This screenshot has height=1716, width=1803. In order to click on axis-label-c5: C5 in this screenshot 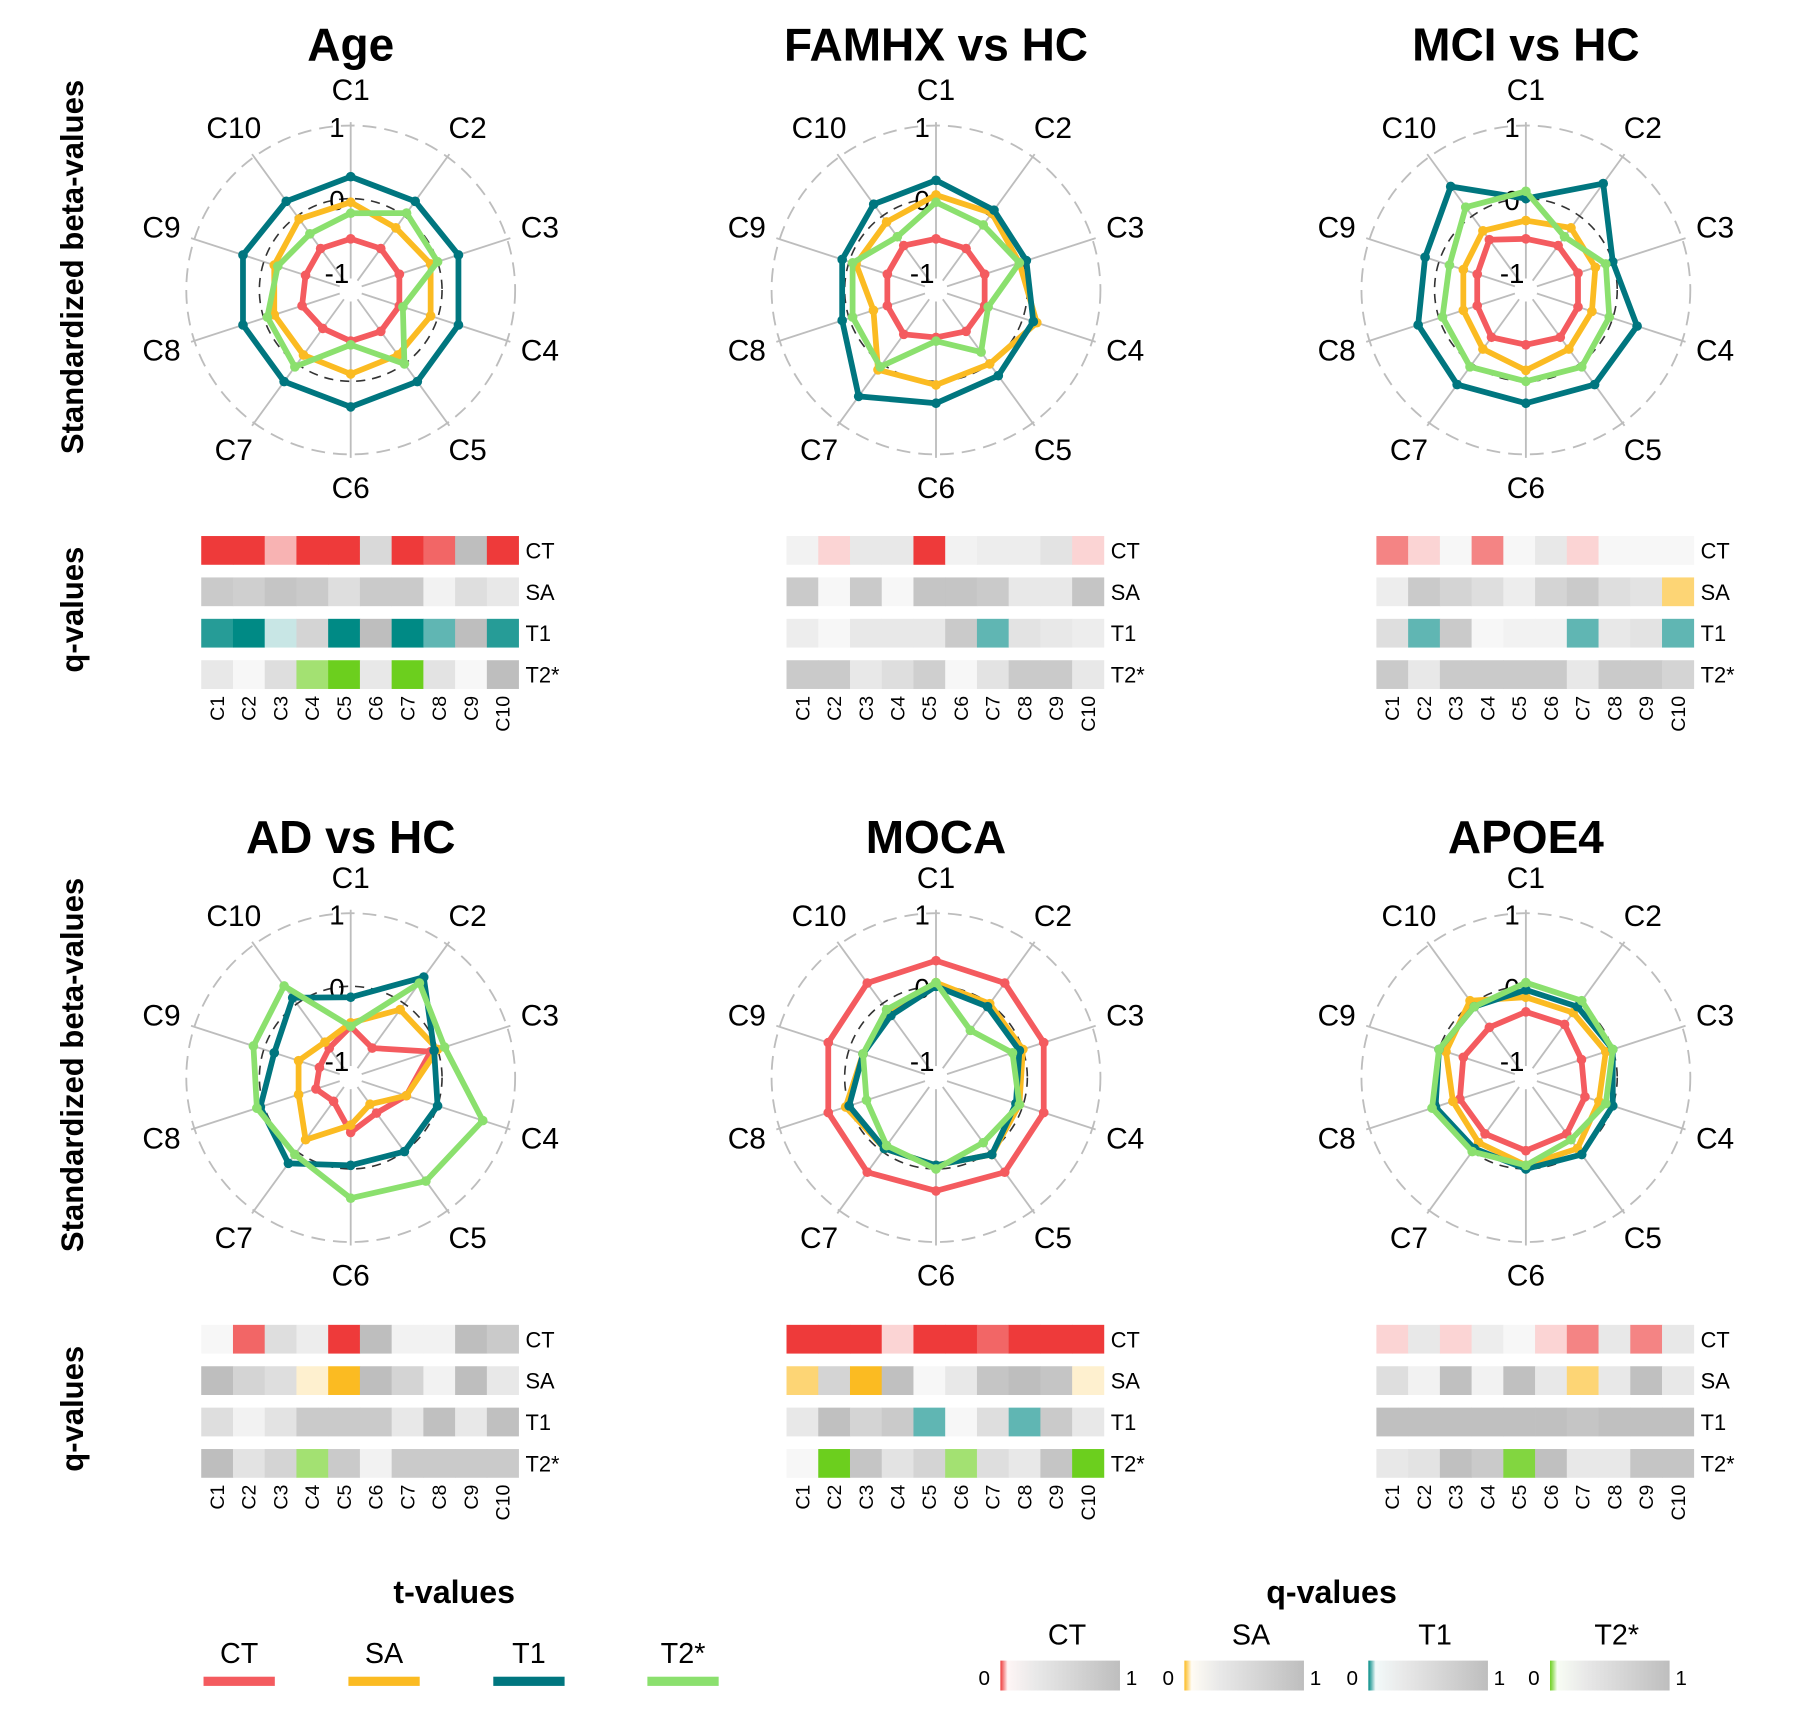, I will do `click(1053, 1238)`.